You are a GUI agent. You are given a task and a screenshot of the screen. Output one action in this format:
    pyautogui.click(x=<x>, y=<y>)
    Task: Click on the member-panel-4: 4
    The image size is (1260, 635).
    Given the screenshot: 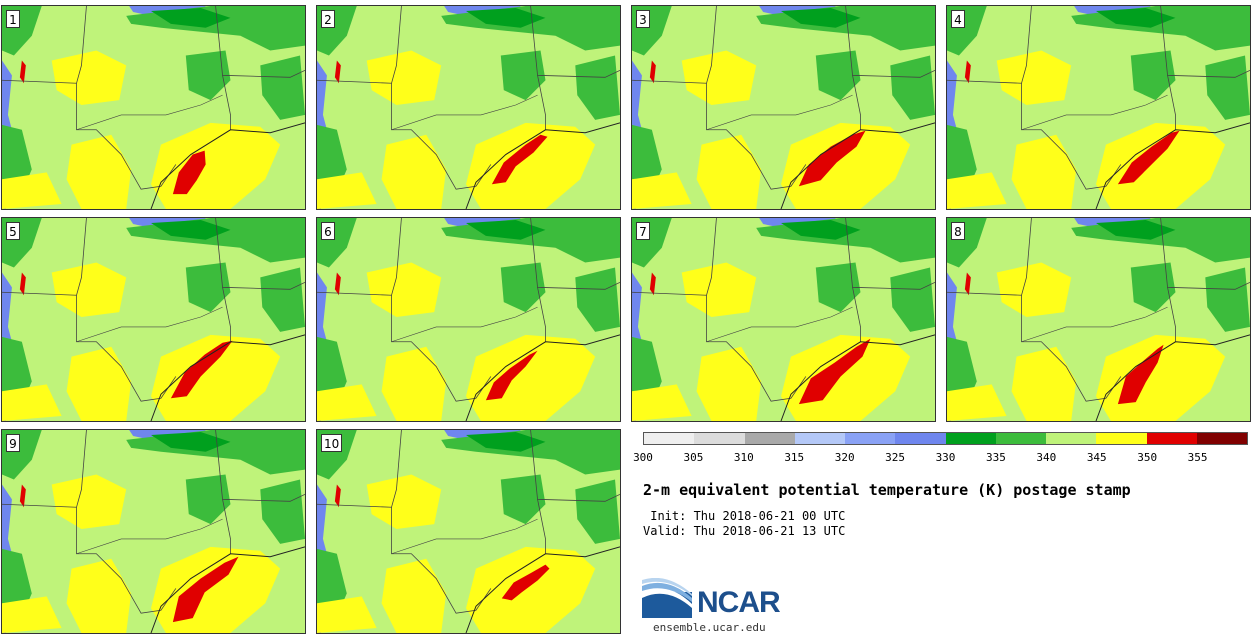 What is the action you would take?
    pyautogui.click(x=1098, y=107)
    